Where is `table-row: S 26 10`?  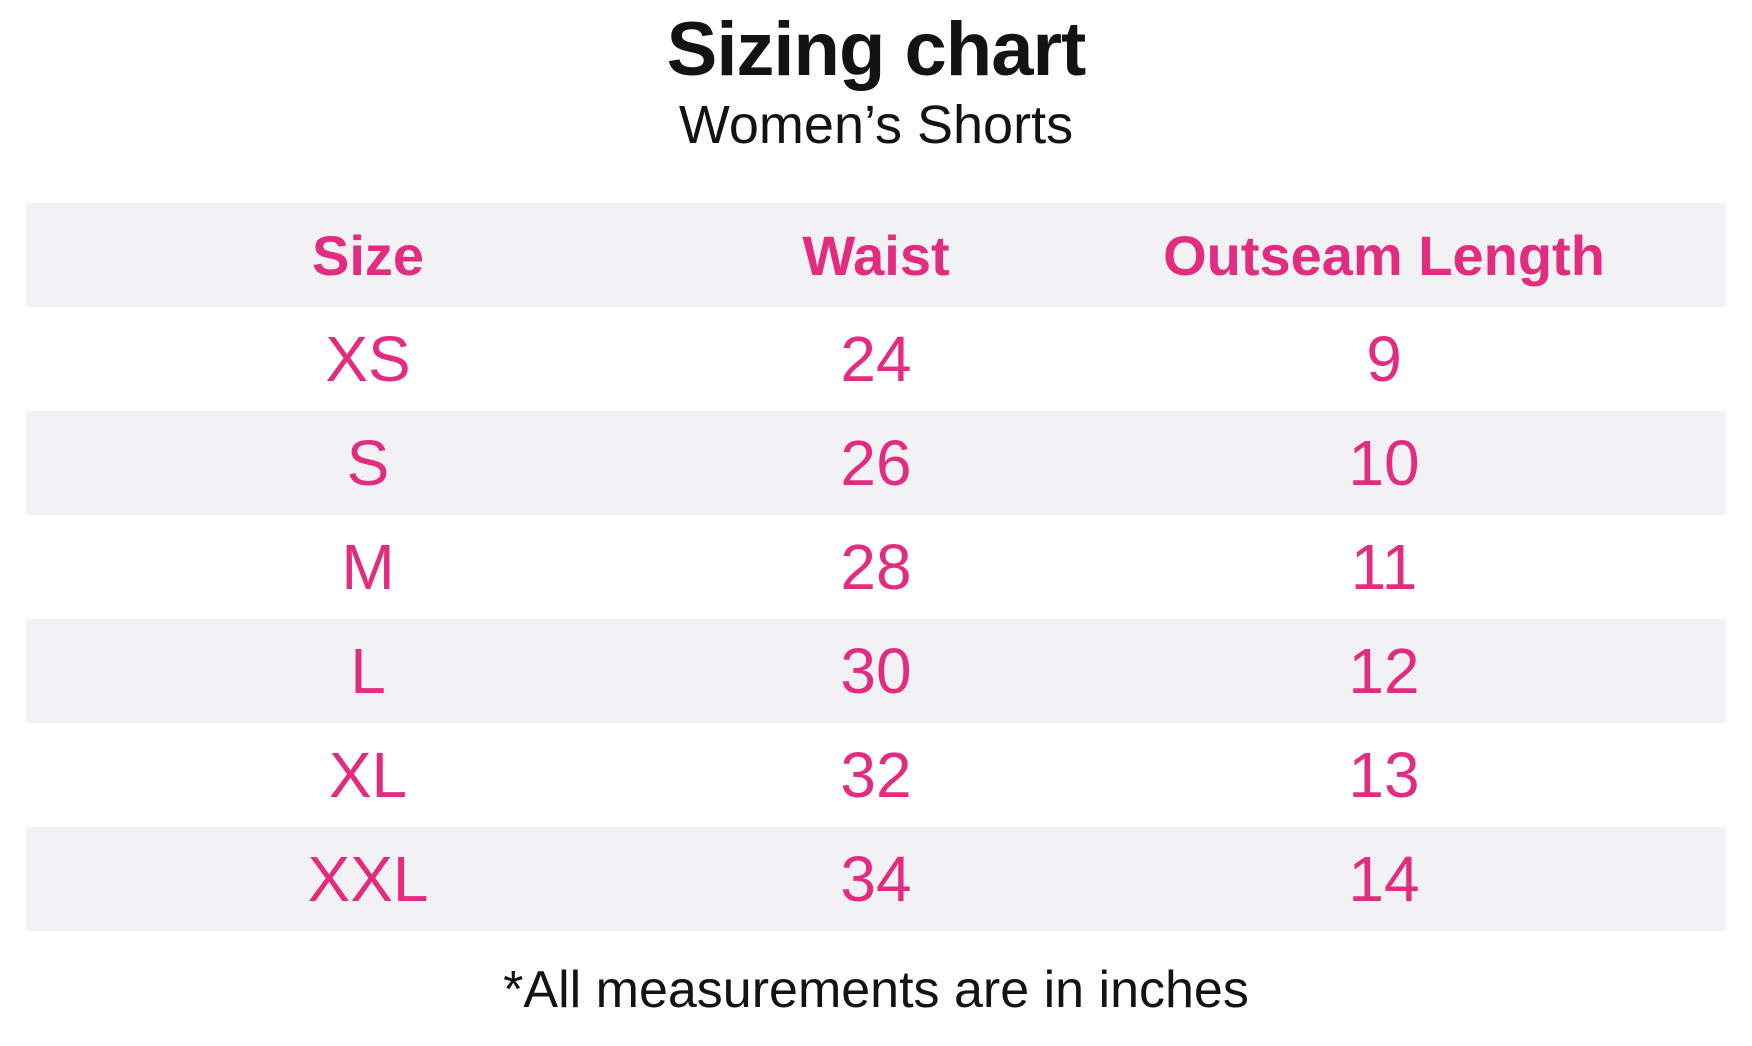
table-row: S 26 10 is located at coordinates (876, 463).